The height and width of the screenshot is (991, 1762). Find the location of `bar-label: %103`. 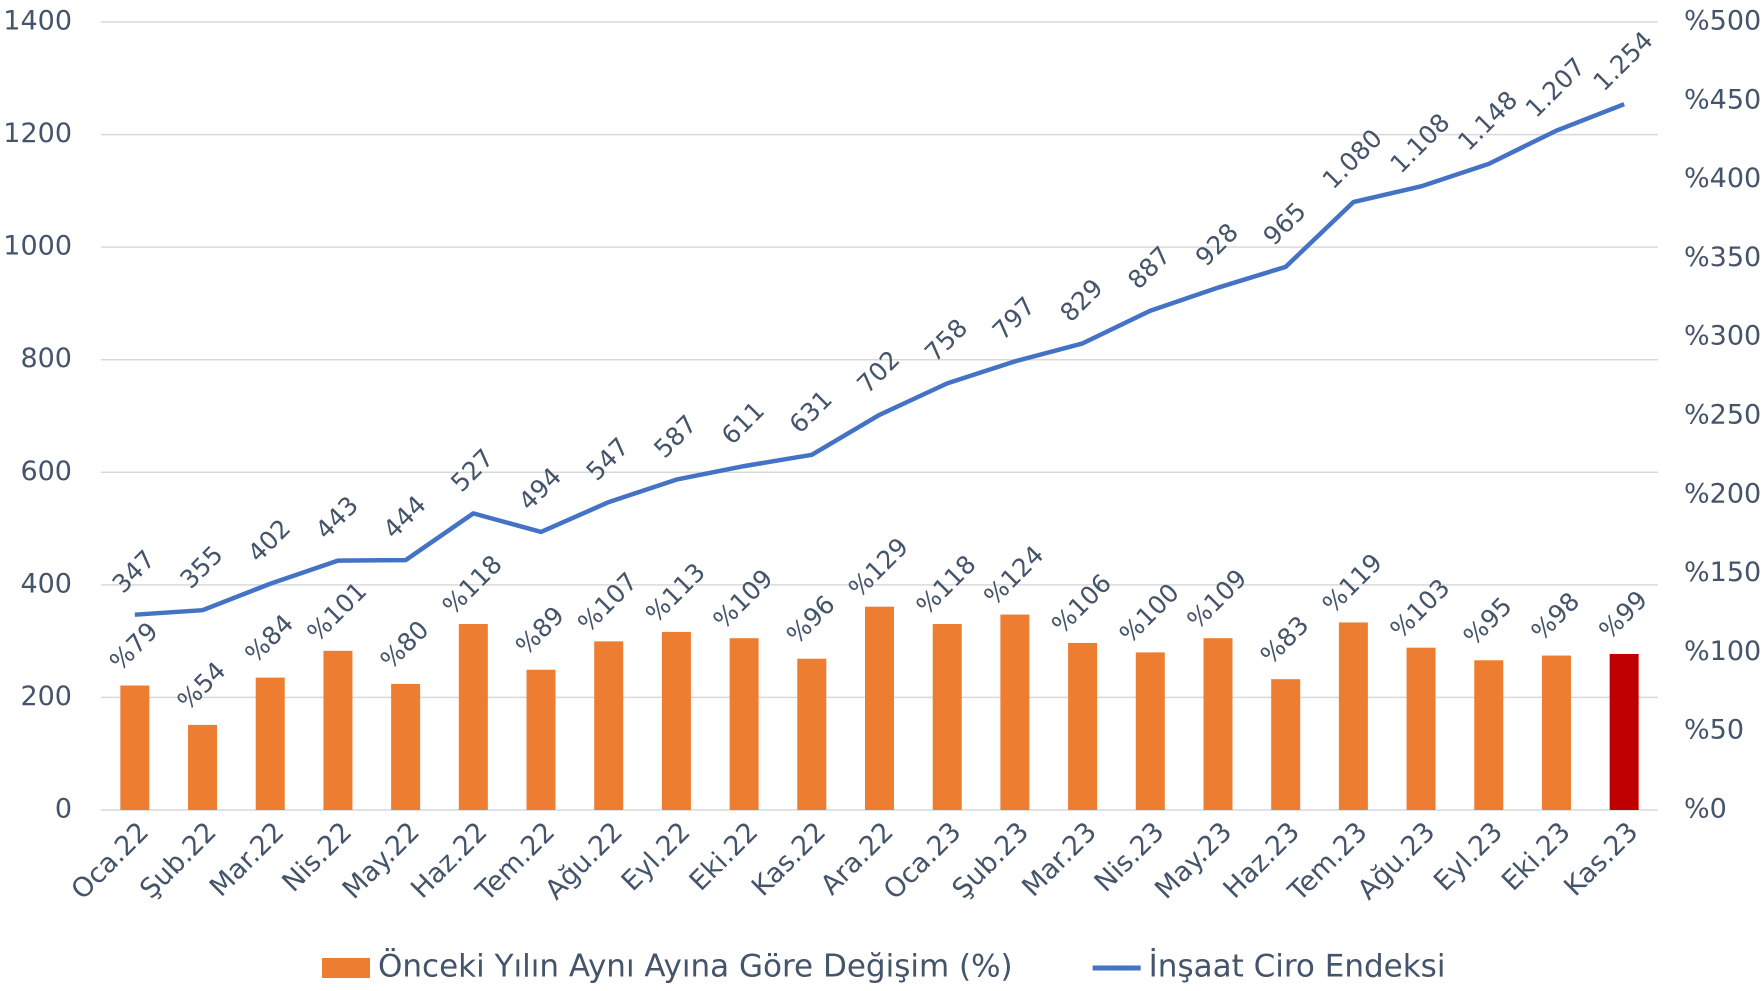

bar-label: %103 is located at coordinates (1419, 608).